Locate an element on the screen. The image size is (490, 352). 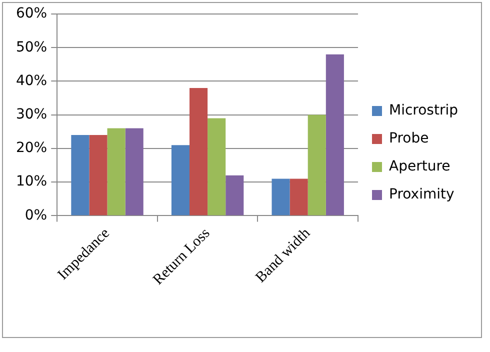
y-tick-label: 10% is located at coordinates (32, 182).